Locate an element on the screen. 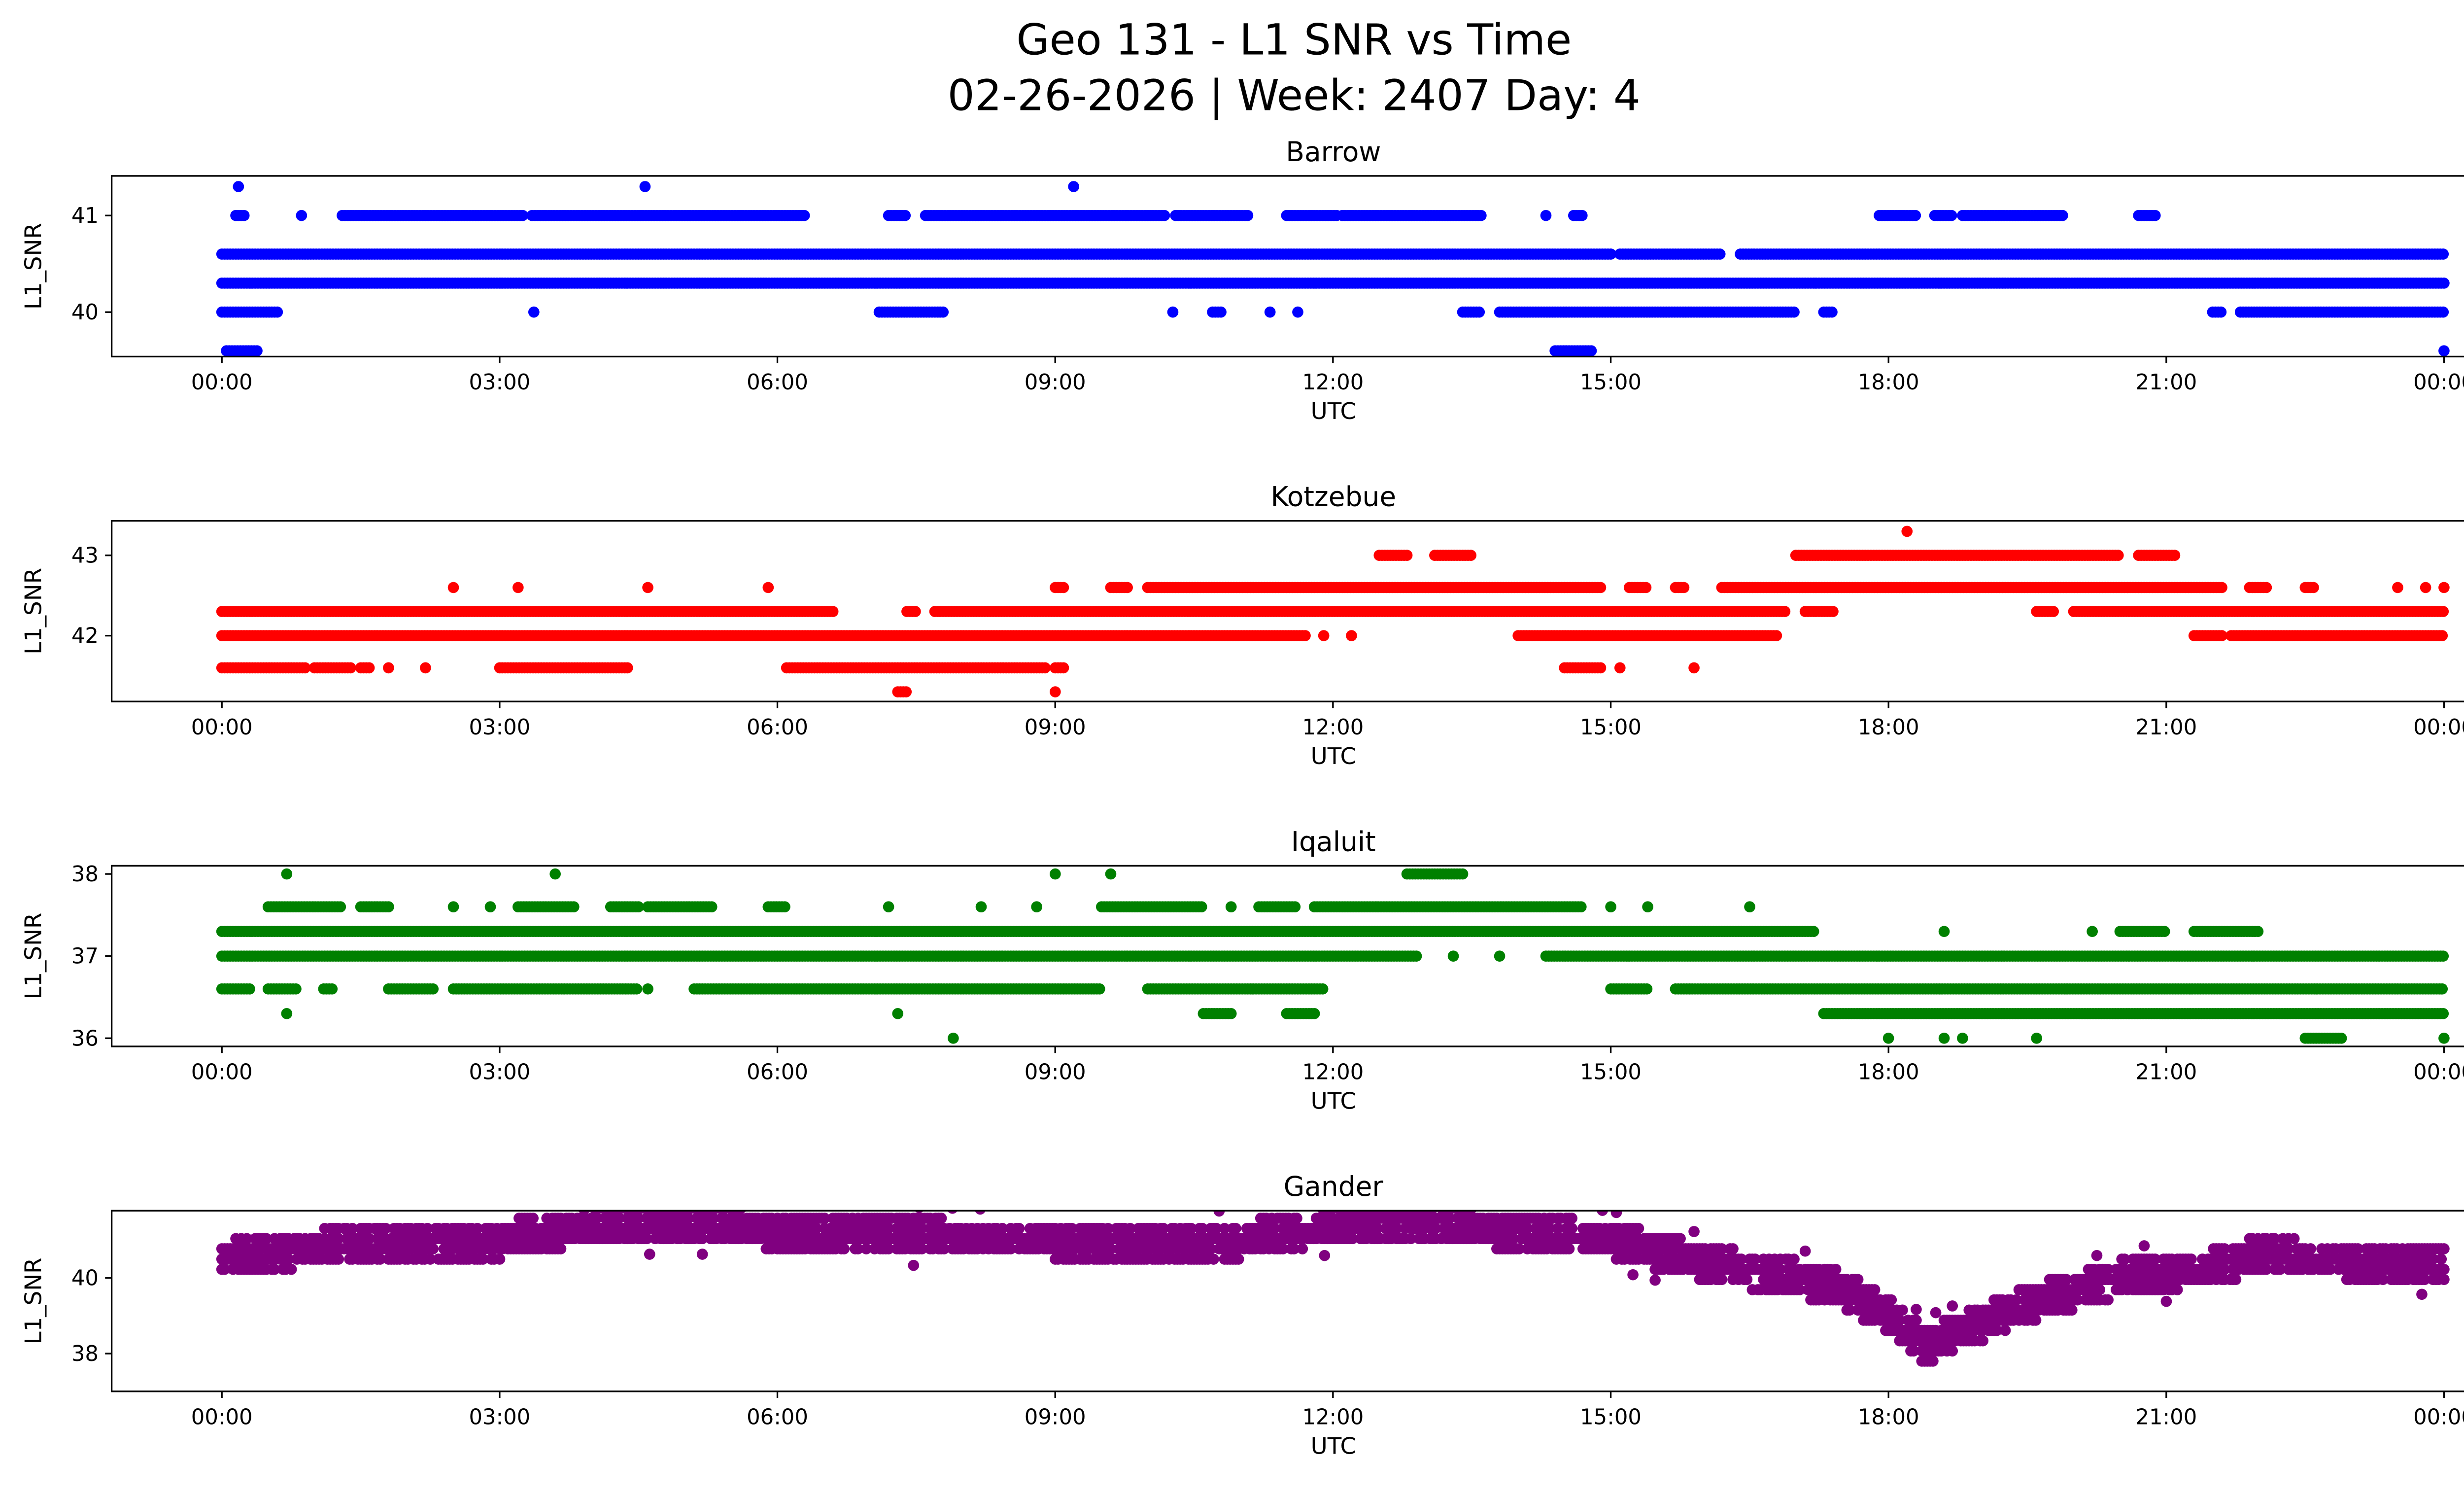 The image size is (2464, 1495). figure-title-line1: Geo 131 - L1 SNR vs Time is located at coordinates (1294, 40).